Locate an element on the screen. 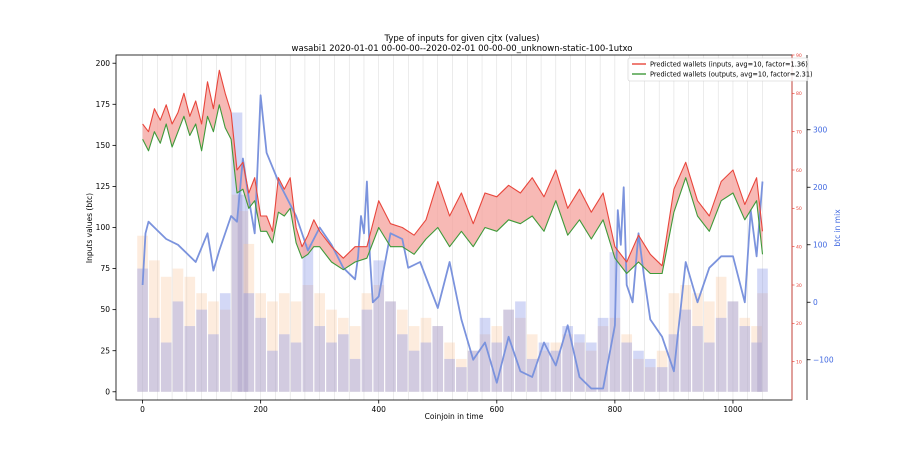 This screenshot has width=900, height=454. y-tick-label: 25 is located at coordinates (105, 350).